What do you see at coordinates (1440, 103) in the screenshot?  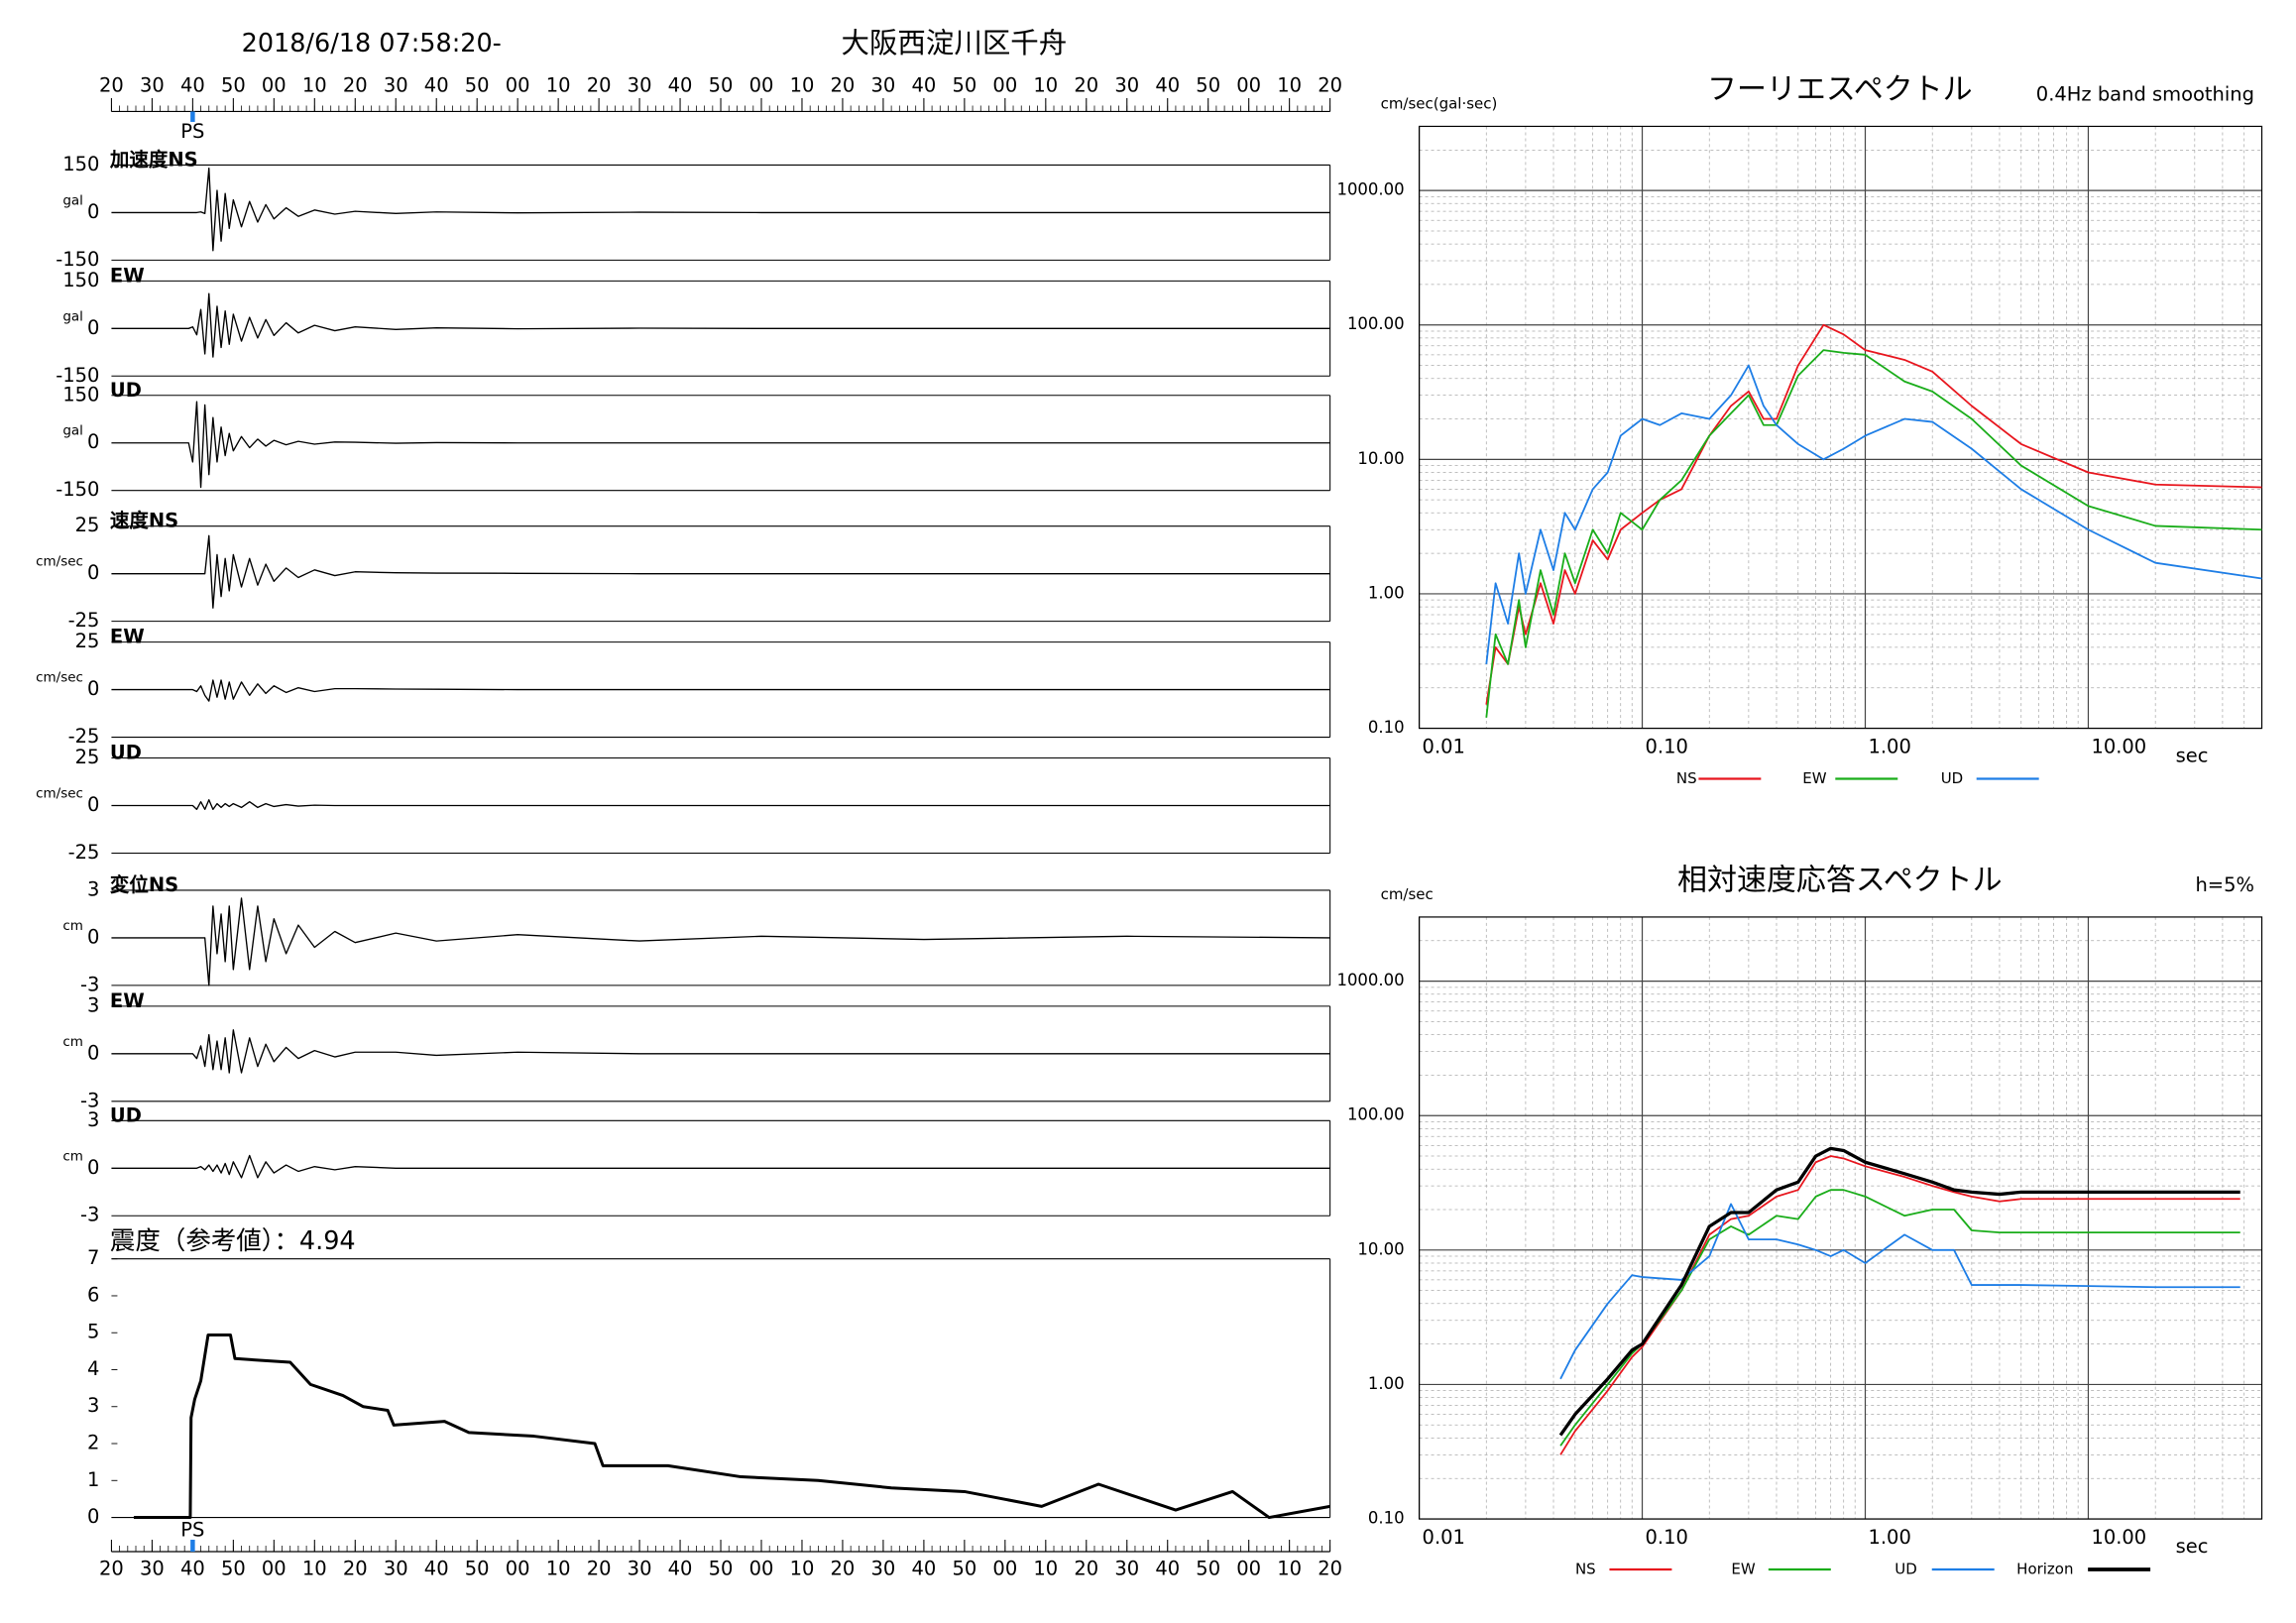 I see `y-axis-label: cm/sec(gal·sec)` at bounding box center [1440, 103].